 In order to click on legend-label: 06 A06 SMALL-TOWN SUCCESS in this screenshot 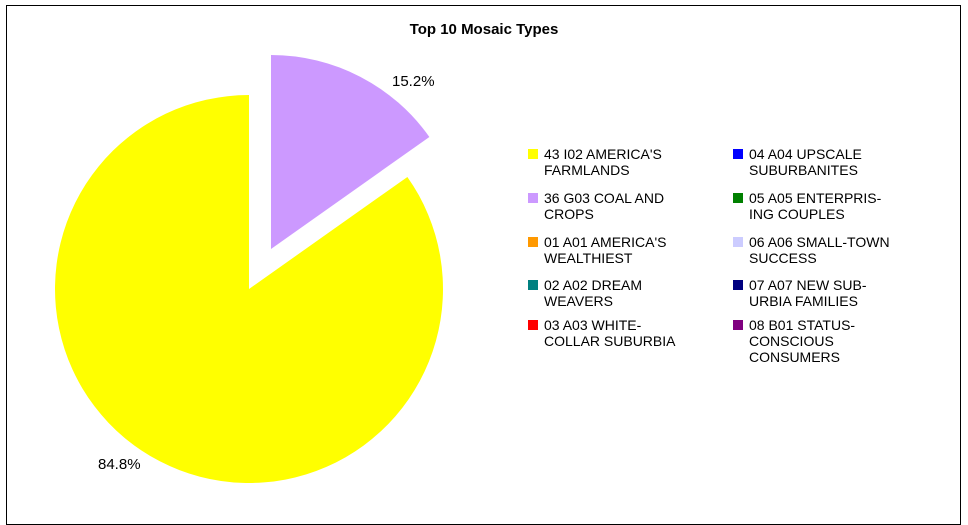, I will do `click(819, 250)`.